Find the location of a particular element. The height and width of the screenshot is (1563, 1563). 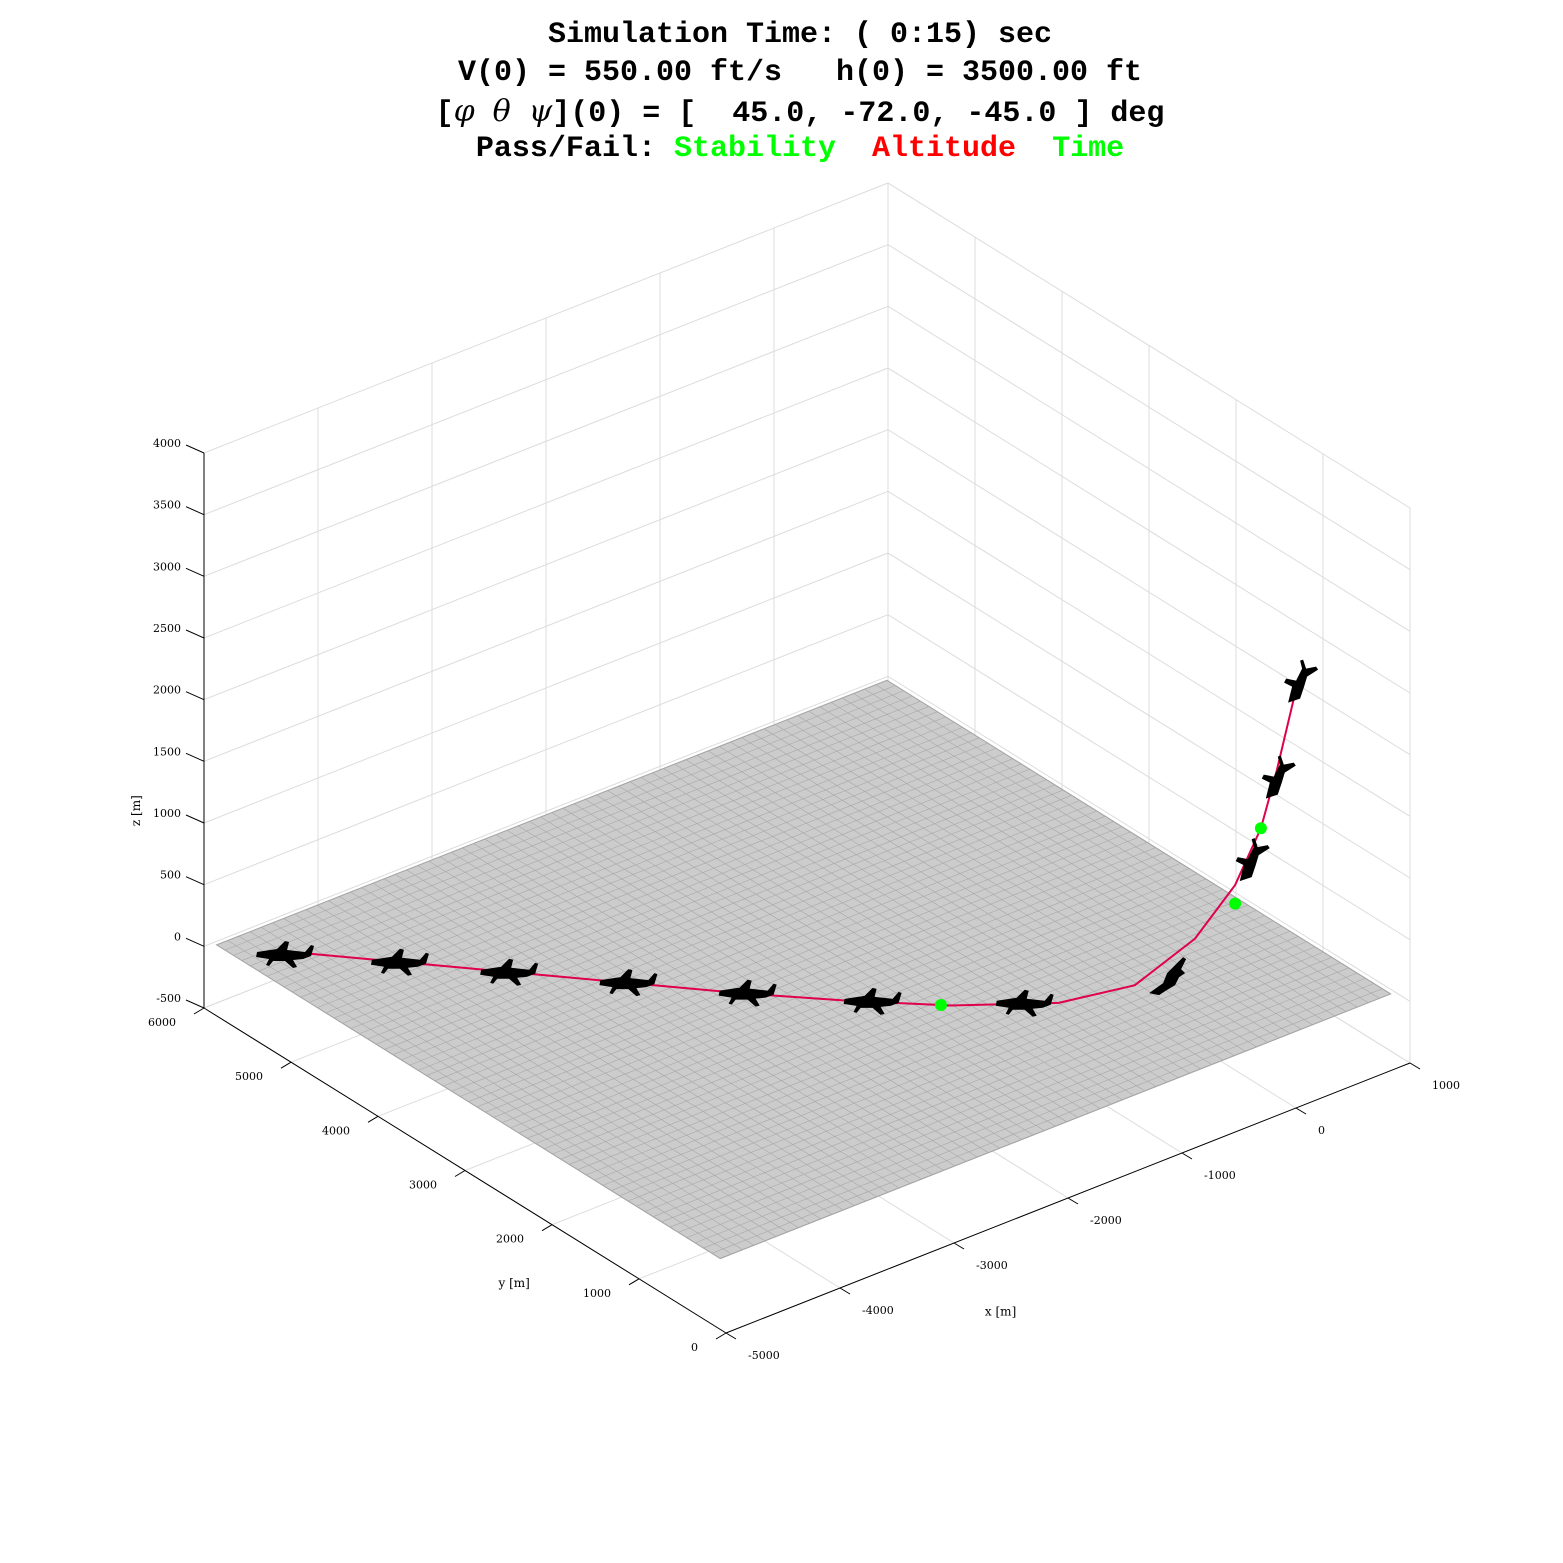

z-tick-label: -500 is located at coordinates (168, 998).